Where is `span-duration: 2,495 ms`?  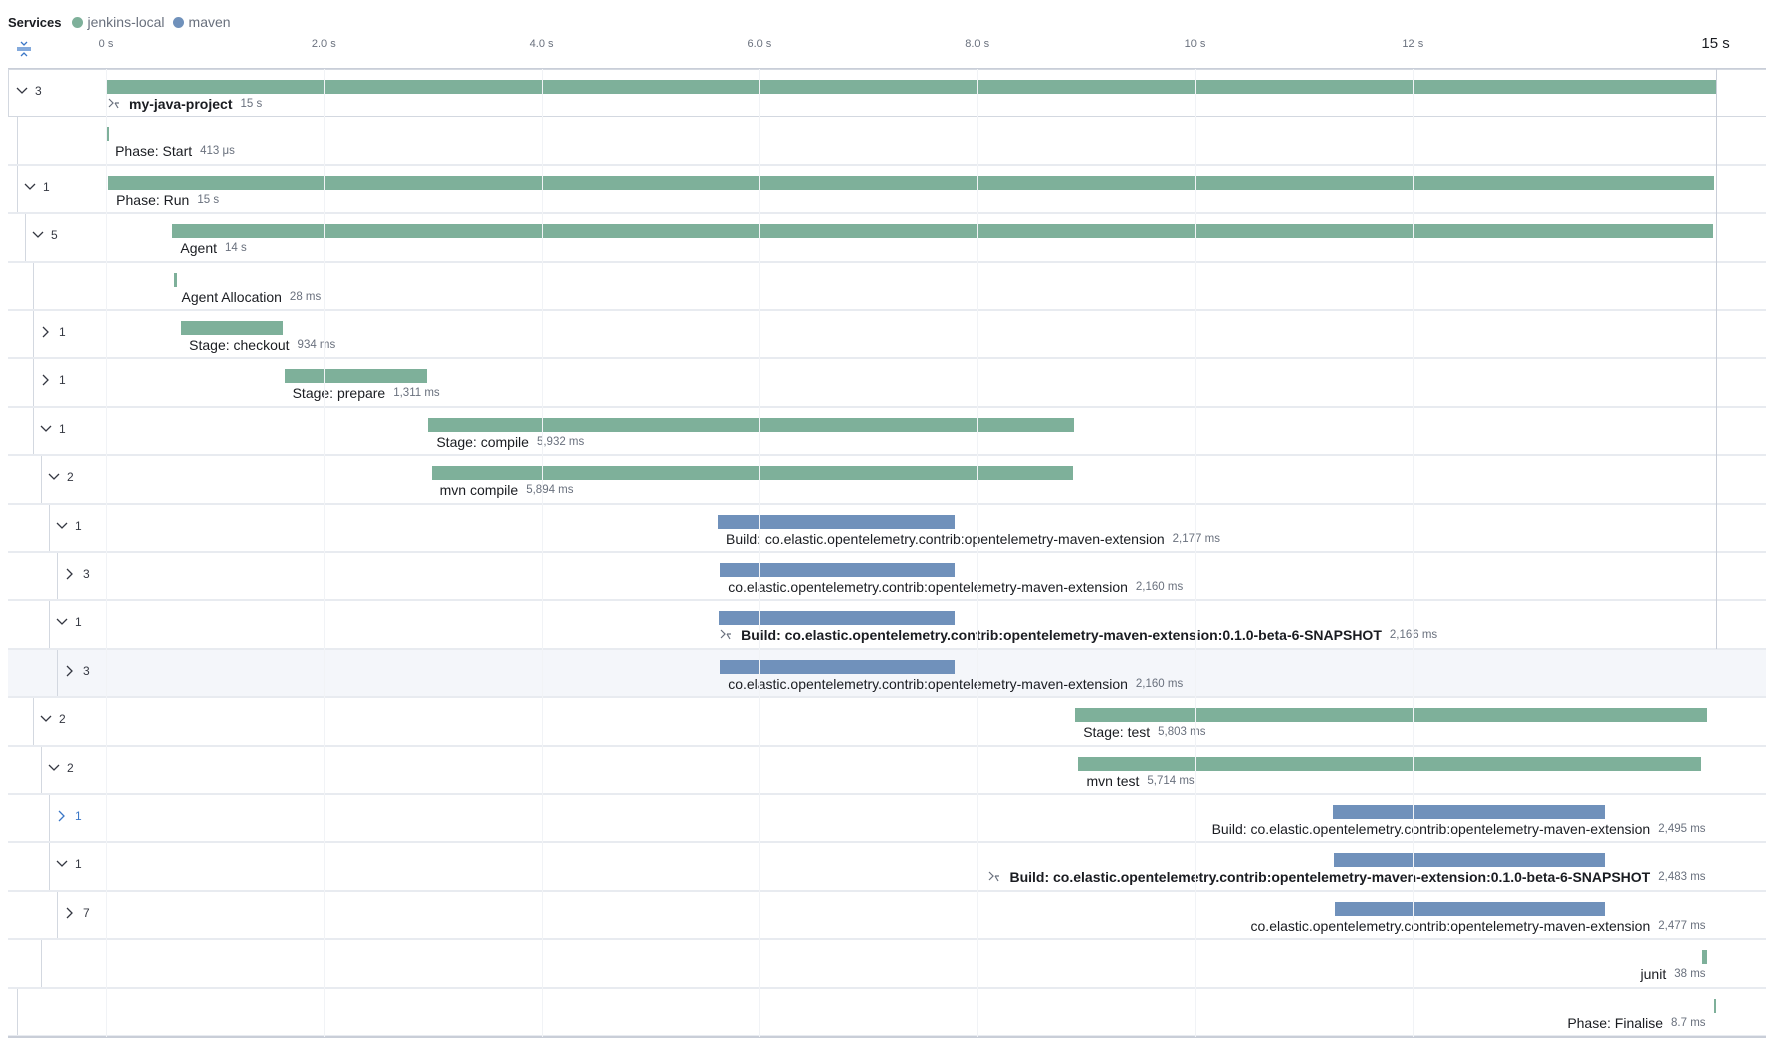 span-duration: 2,495 ms is located at coordinates (1682, 829).